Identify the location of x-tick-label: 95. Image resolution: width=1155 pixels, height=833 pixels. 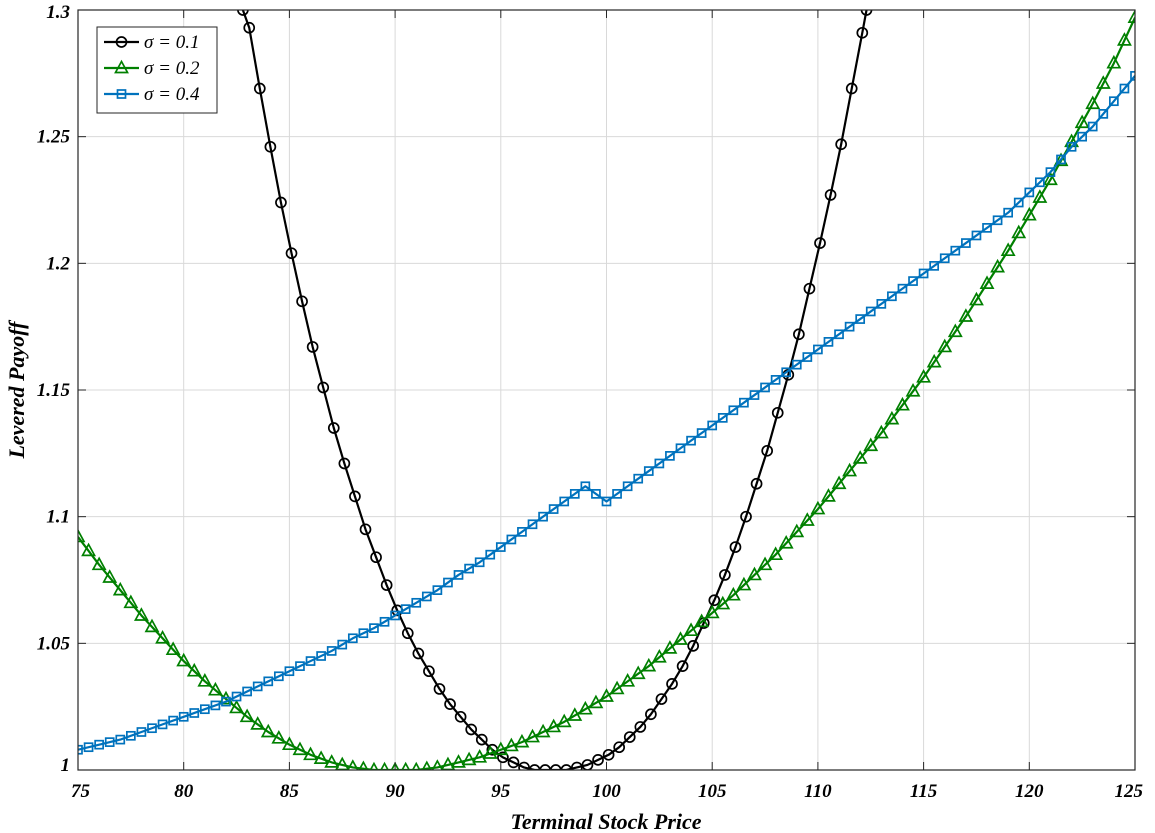
(501, 791).